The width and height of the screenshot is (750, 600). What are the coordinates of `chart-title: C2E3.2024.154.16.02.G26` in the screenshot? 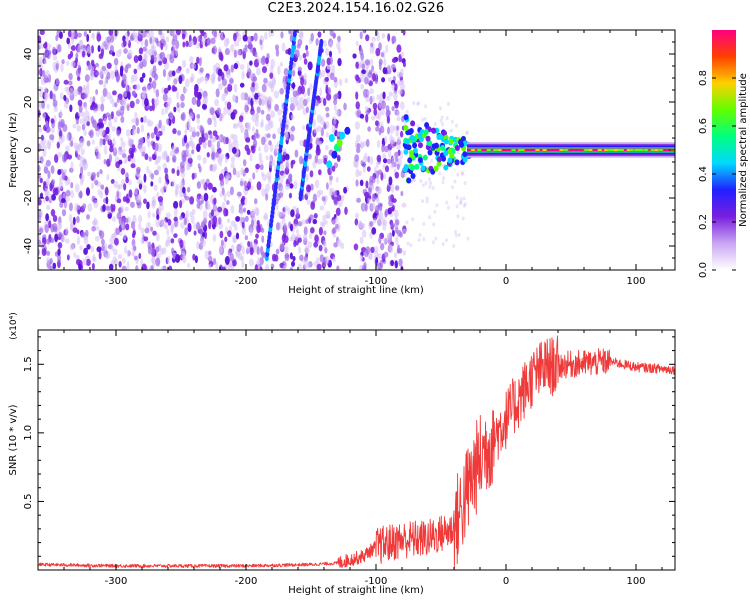 It's located at (356, 8).